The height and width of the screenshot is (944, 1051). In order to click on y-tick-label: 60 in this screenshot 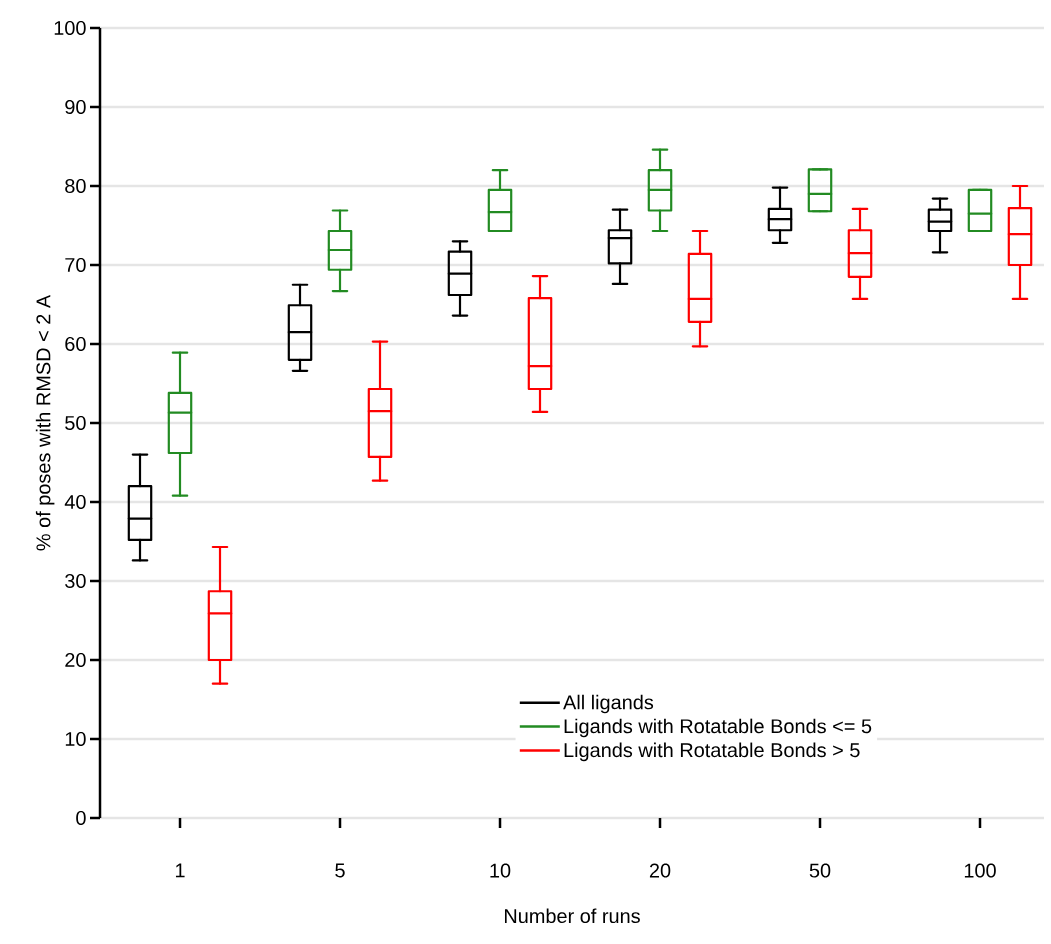, I will do `click(75, 344)`.